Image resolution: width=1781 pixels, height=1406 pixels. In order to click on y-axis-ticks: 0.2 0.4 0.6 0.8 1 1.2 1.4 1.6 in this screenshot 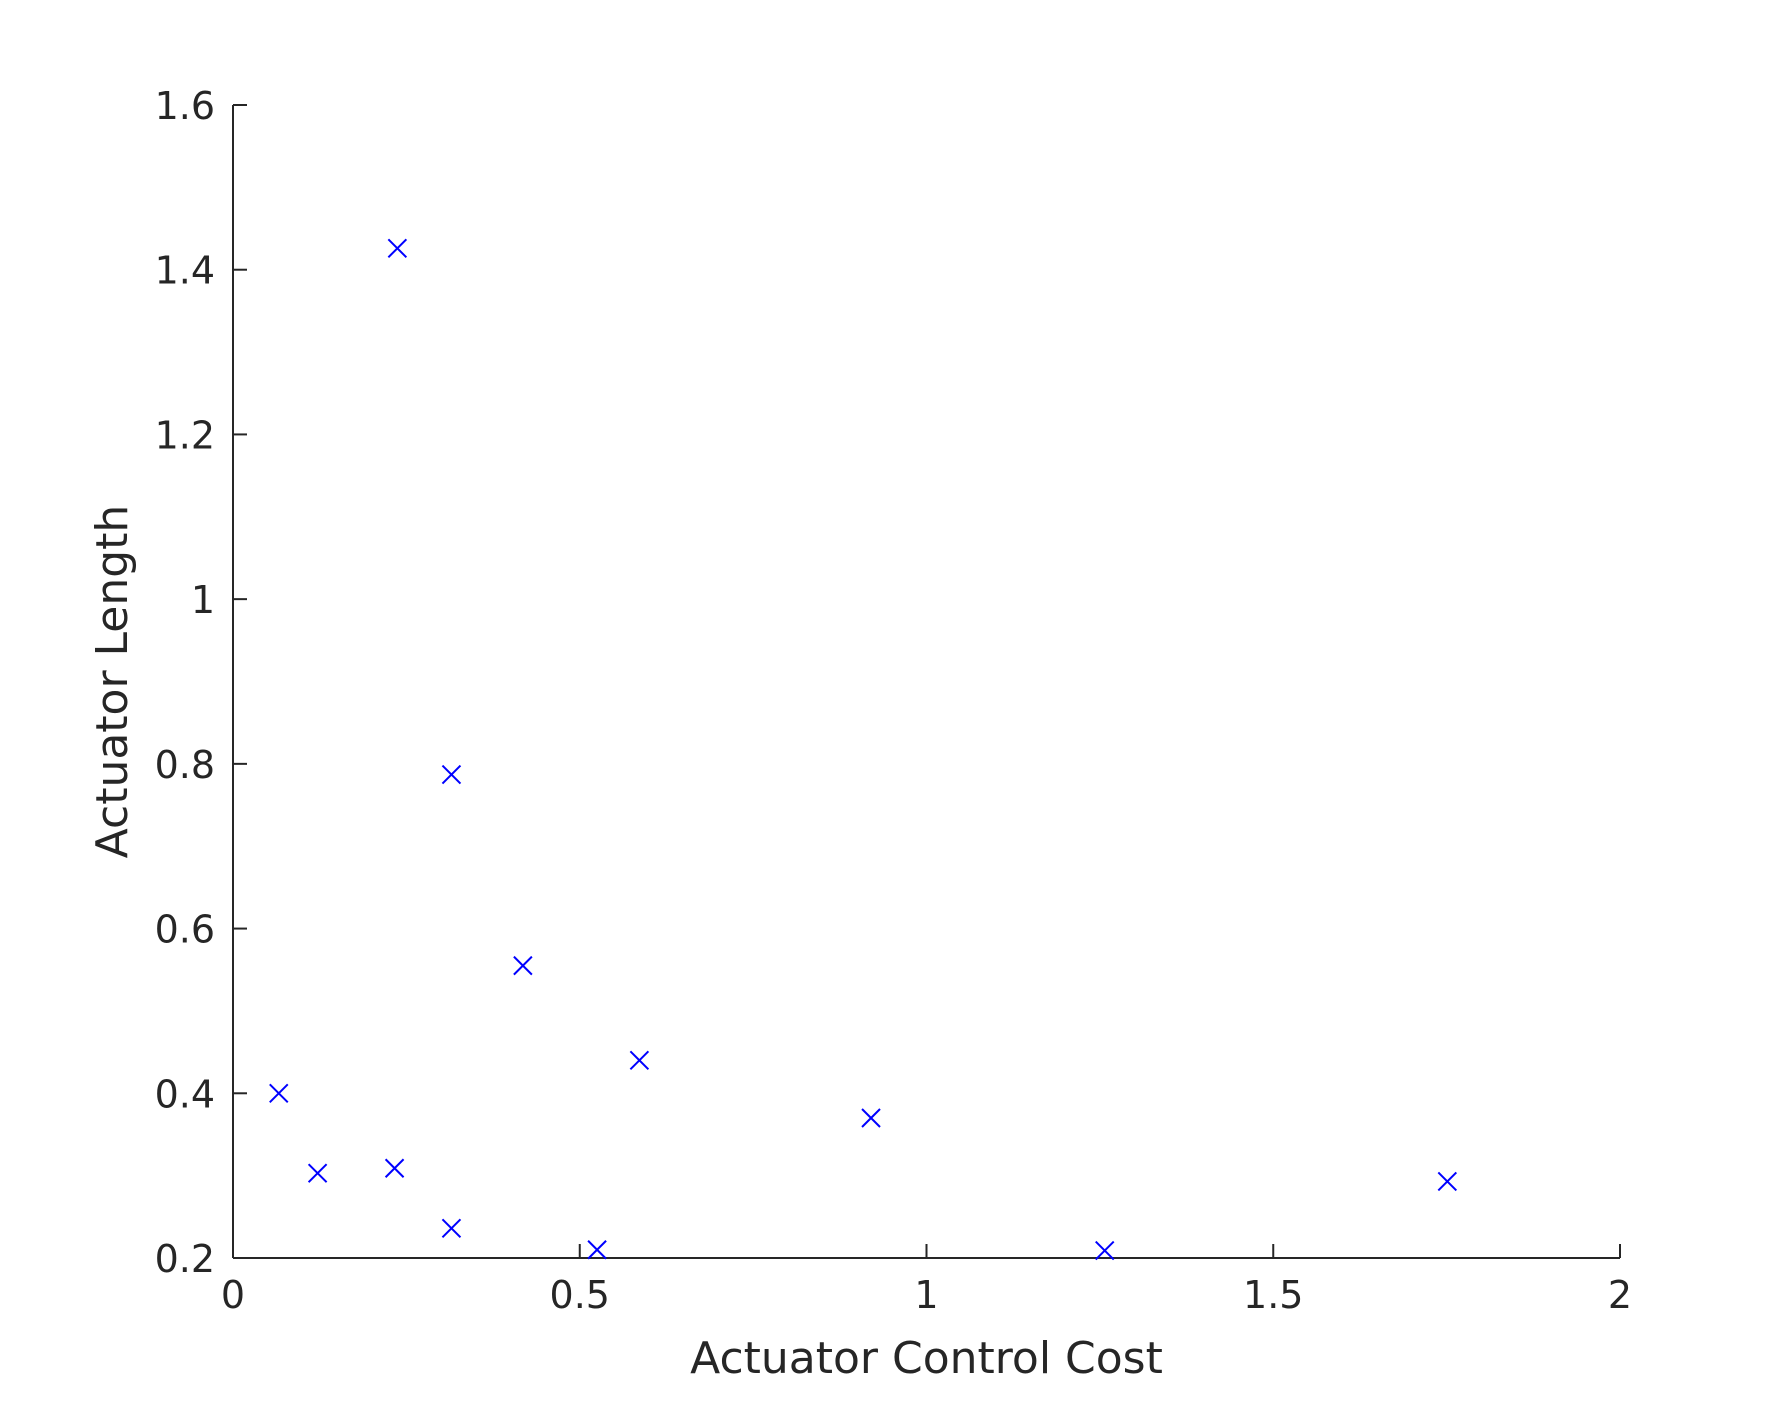, I will do `click(201, 682)`.